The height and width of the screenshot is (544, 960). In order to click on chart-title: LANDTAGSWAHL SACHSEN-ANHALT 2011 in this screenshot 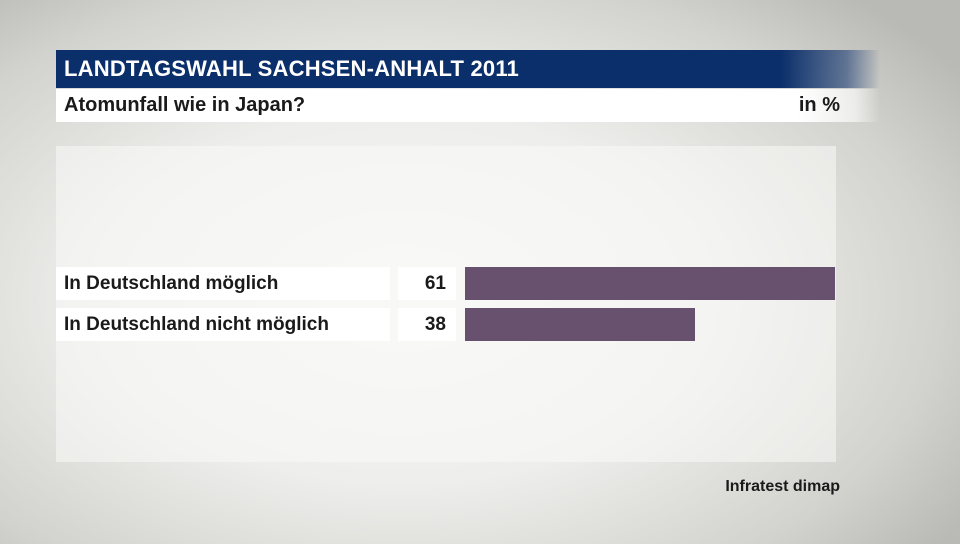, I will do `click(291, 68)`.